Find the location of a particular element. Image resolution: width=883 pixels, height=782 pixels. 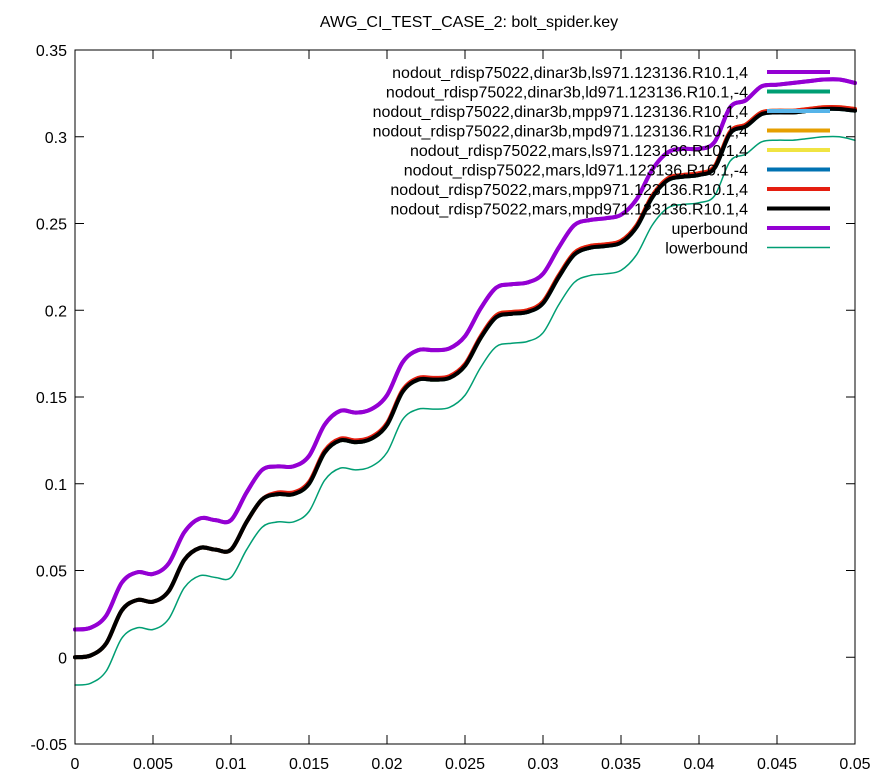

x-tick-label: 0.01 is located at coordinates (230, 764).